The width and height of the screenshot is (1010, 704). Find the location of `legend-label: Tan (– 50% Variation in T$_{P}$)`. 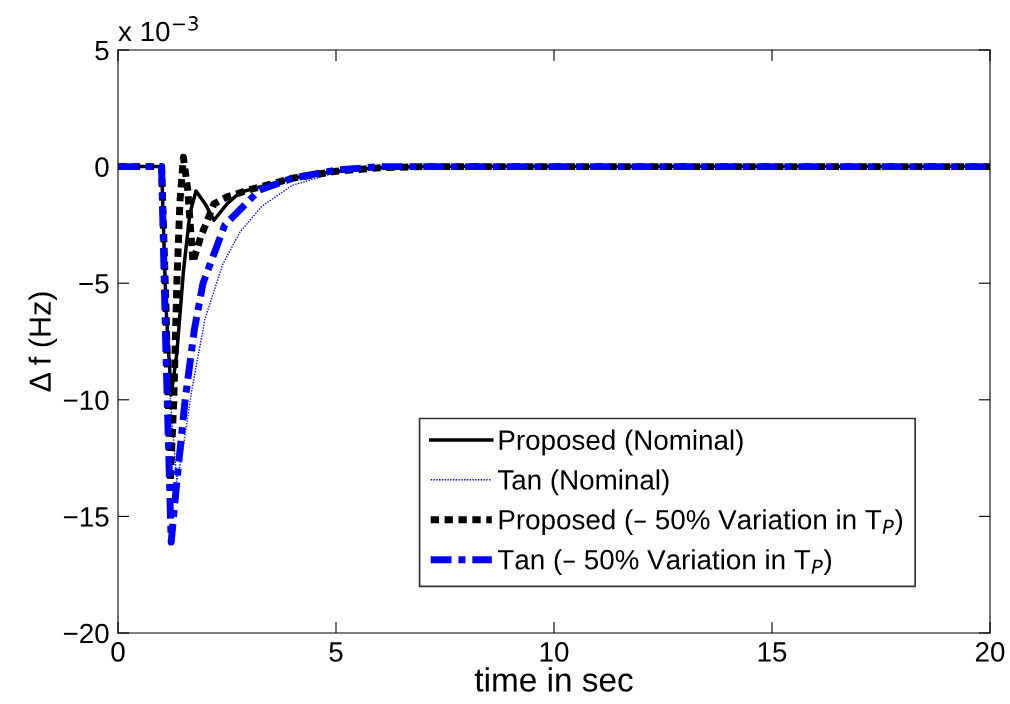

legend-label: Tan (– 50% Variation in T$_{P}$) is located at coordinates (664, 562).